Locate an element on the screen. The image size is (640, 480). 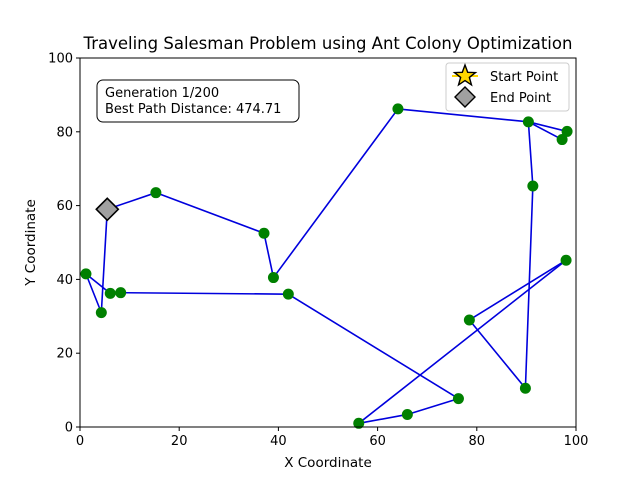
end-point-marker is located at coordinates (107, 209).